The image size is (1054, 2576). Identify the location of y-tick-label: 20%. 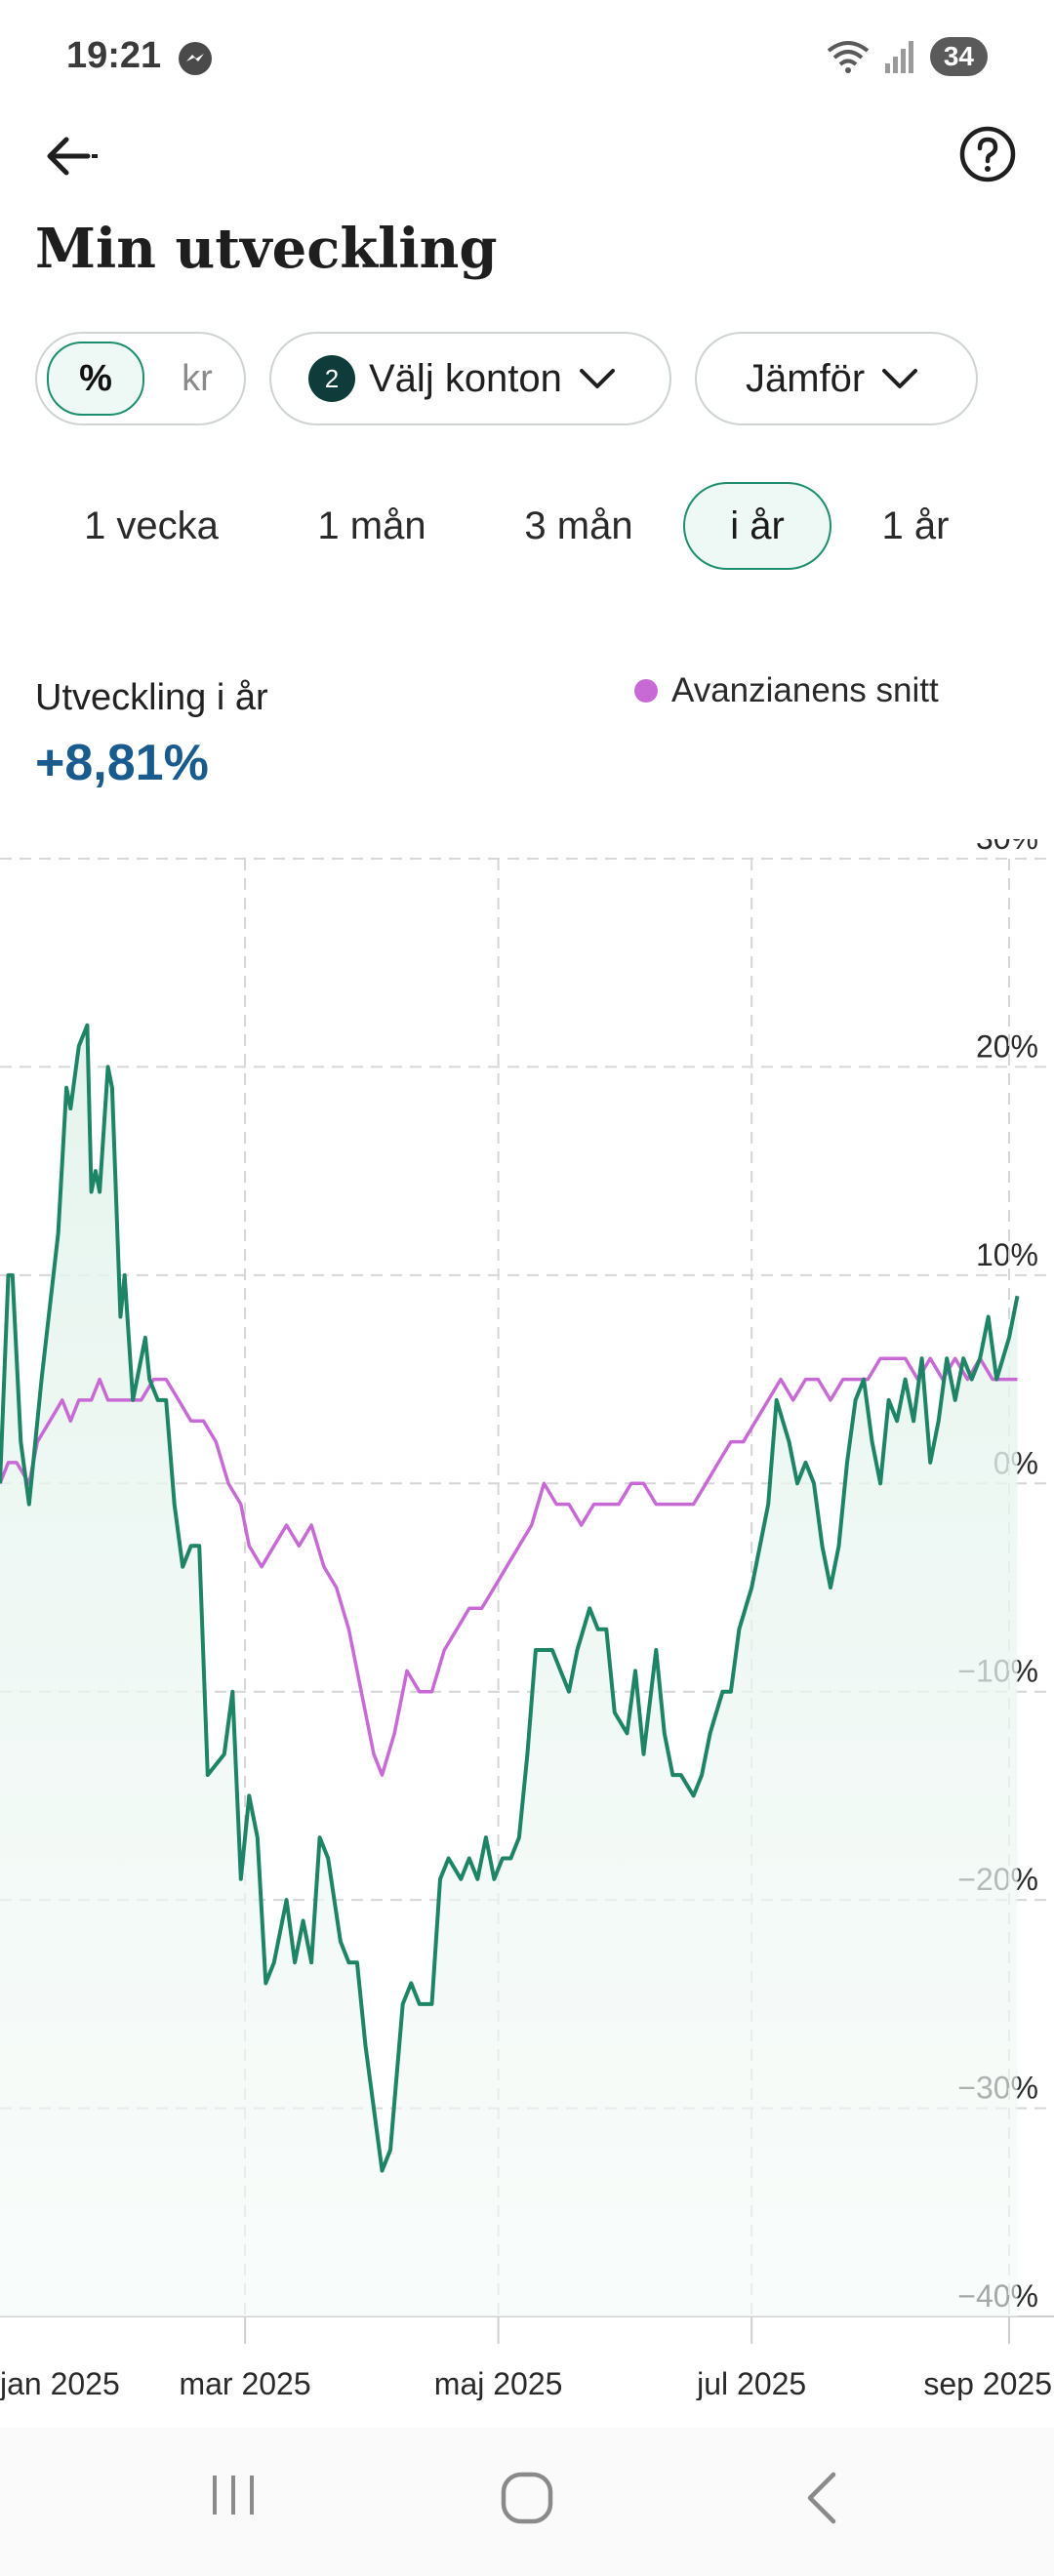
(1007, 1046).